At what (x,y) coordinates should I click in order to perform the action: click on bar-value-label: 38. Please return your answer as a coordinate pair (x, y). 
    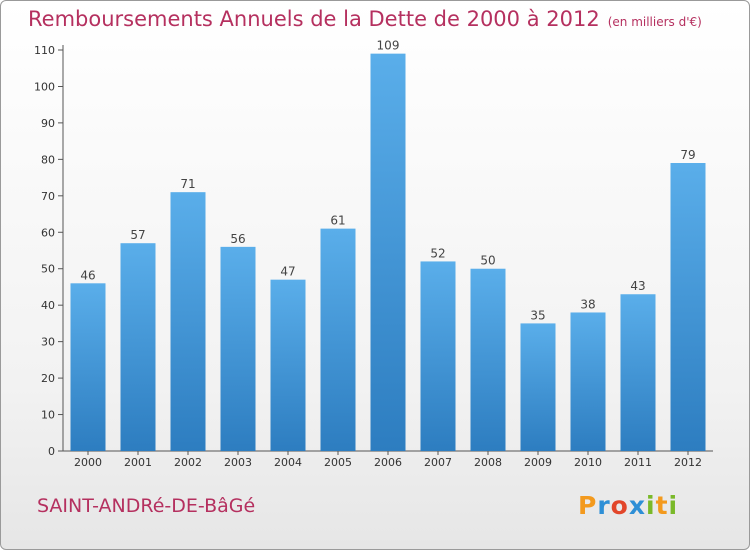
    Looking at the image, I should click on (587, 304).